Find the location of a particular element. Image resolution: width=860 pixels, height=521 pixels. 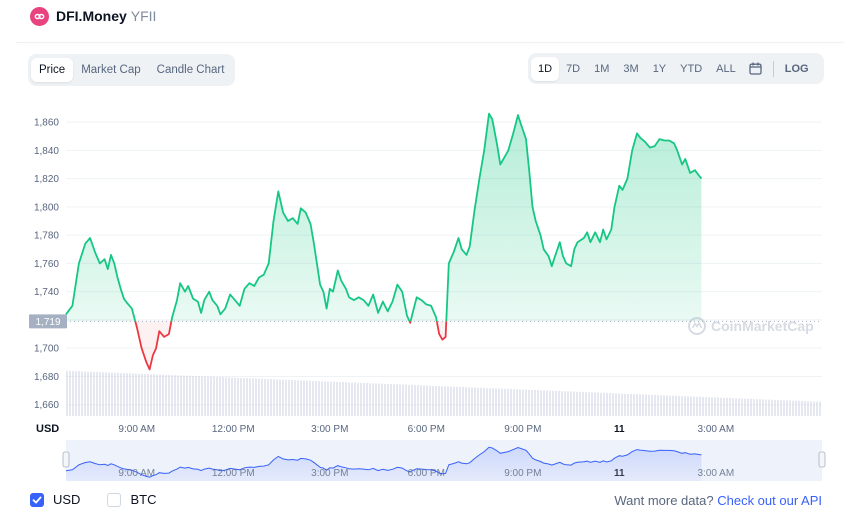

coin-symbol: YFII is located at coordinates (143, 16).